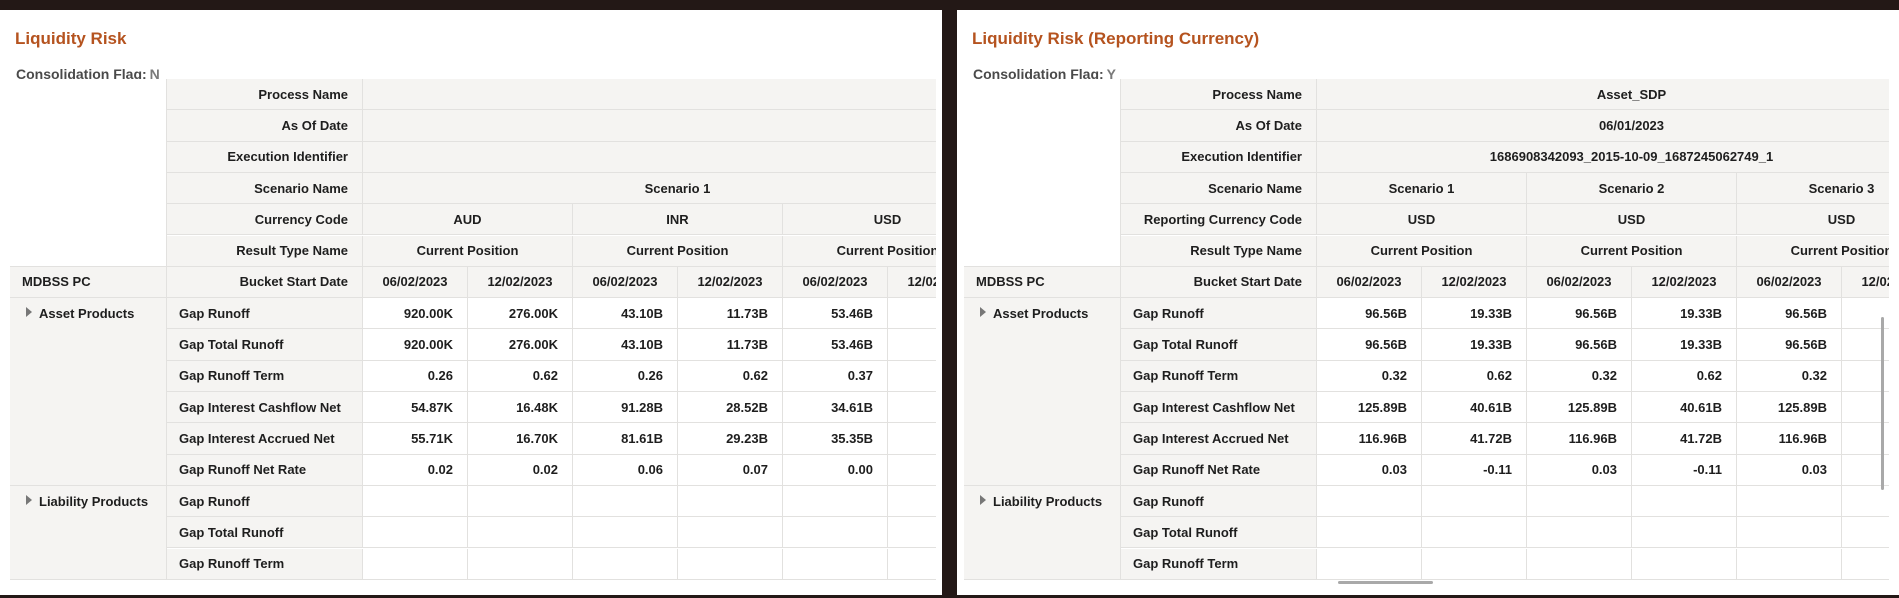 The width and height of the screenshot is (1899, 598). What do you see at coordinates (81, 74) in the screenshot?
I see `flag-label: Consolidation Flag:` at bounding box center [81, 74].